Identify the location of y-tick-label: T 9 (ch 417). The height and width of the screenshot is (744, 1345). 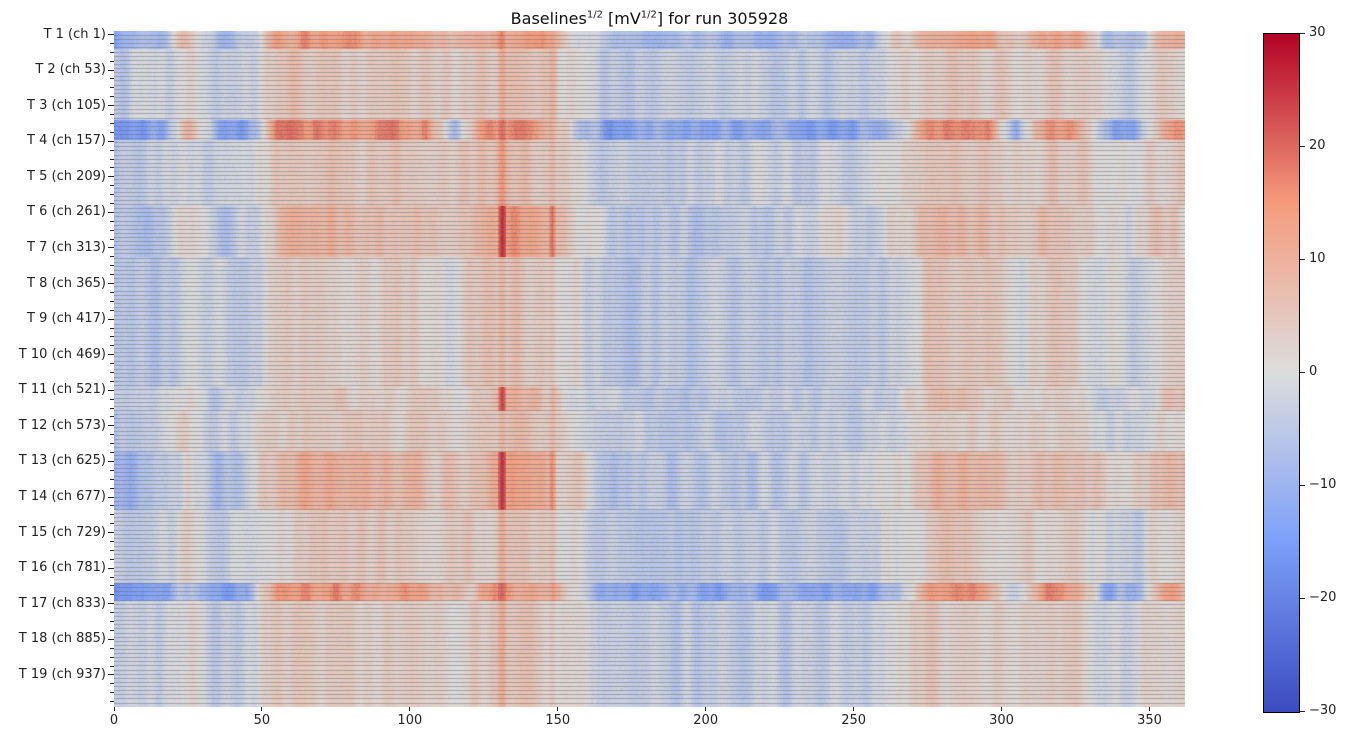
(66, 319).